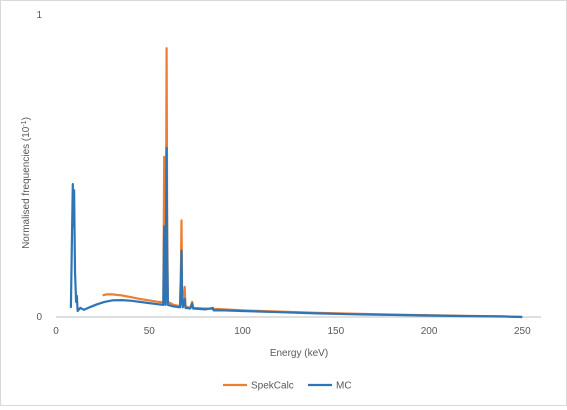 Image resolution: width=567 pixels, height=410 pixels. Describe the element at coordinates (39, 317) in the screenshot. I see `y-tick-label: 0` at that location.